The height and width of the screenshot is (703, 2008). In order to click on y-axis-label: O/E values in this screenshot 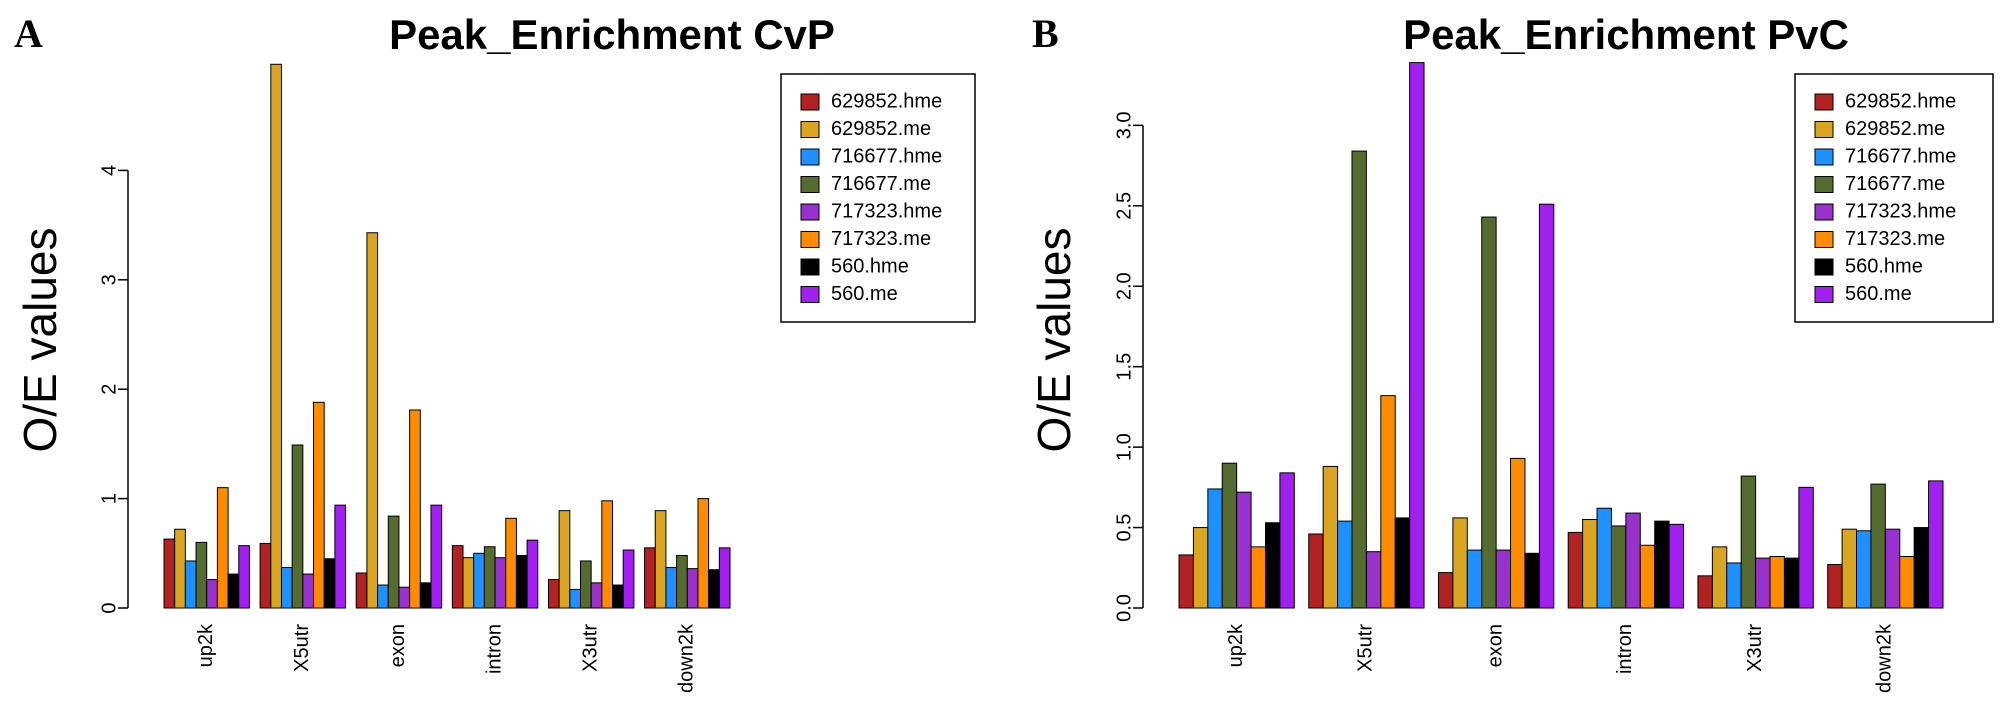, I will do `click(40, 340)`.